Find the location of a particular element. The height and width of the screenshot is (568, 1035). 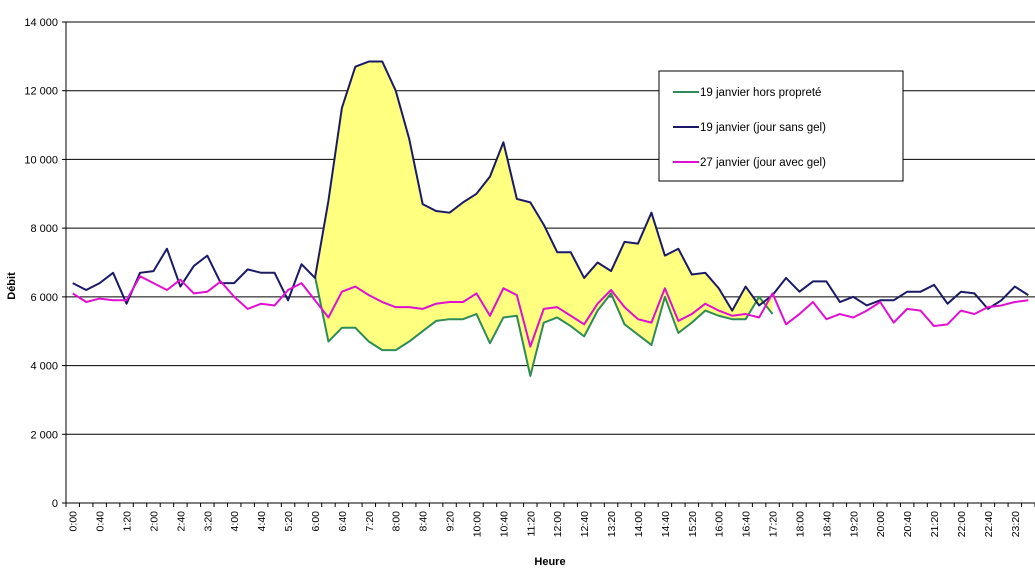

x-tick-label-26: 17:20 is located at coordinates (774, 524).